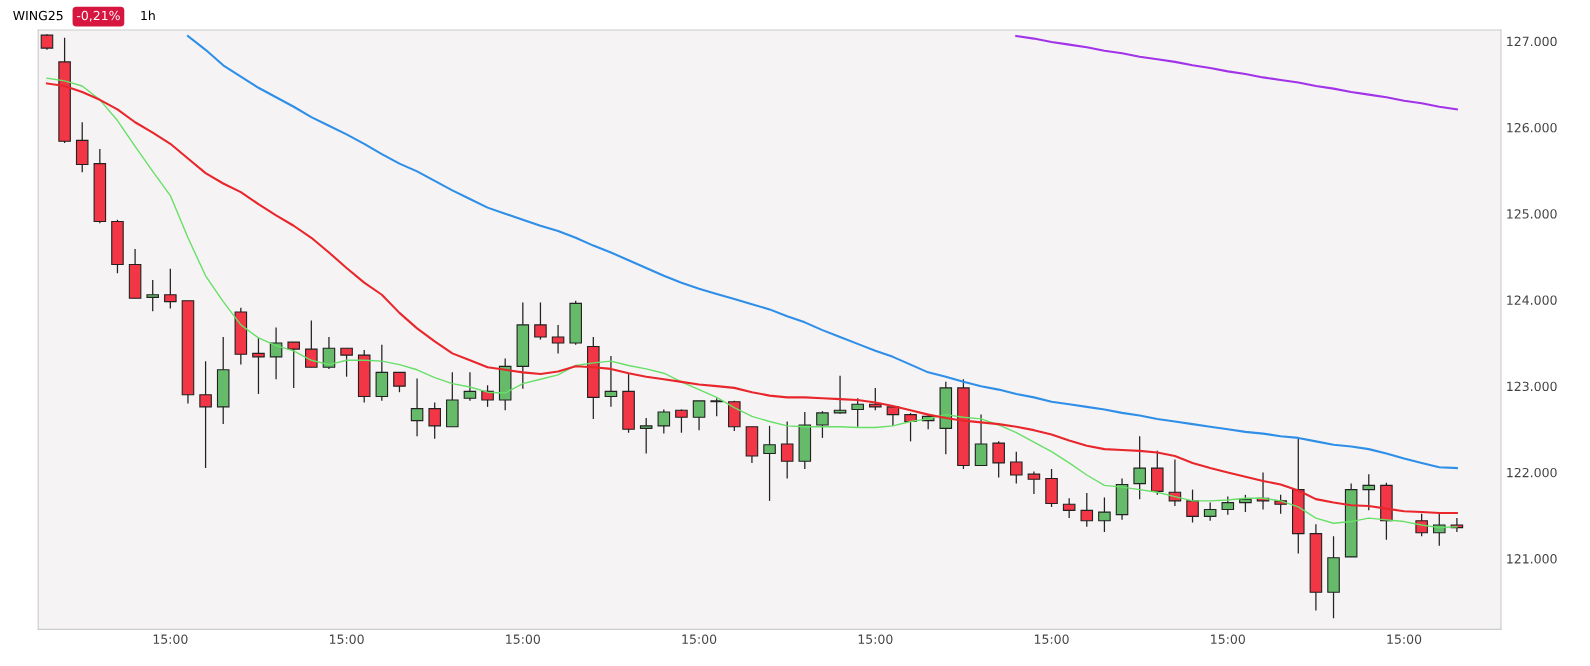  What do you see at coordinates (98, 16) in the screenshot?
I see `text: -0,21%` at bounding box center [98, 16].